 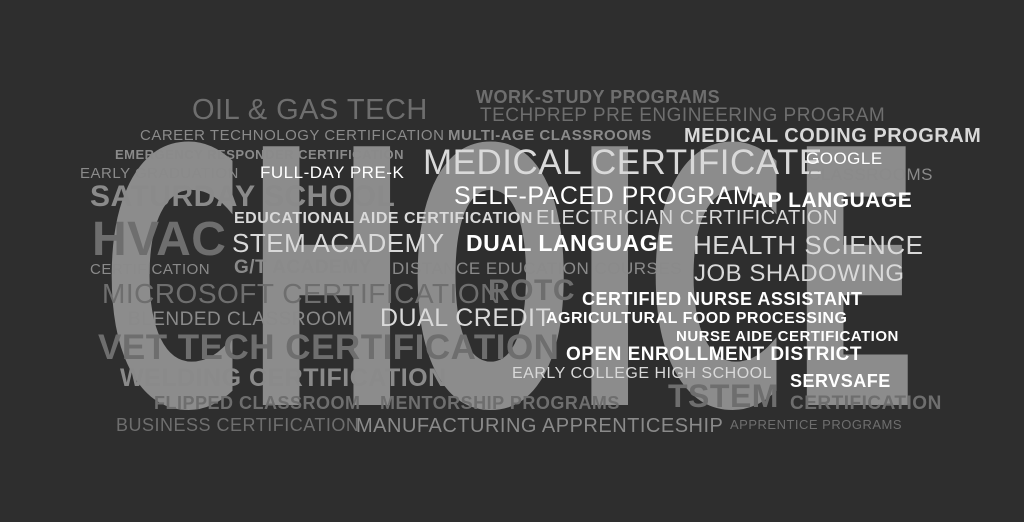 I want to click on word-certification-left: CERTIFICATION, so click(x=150, y=269).